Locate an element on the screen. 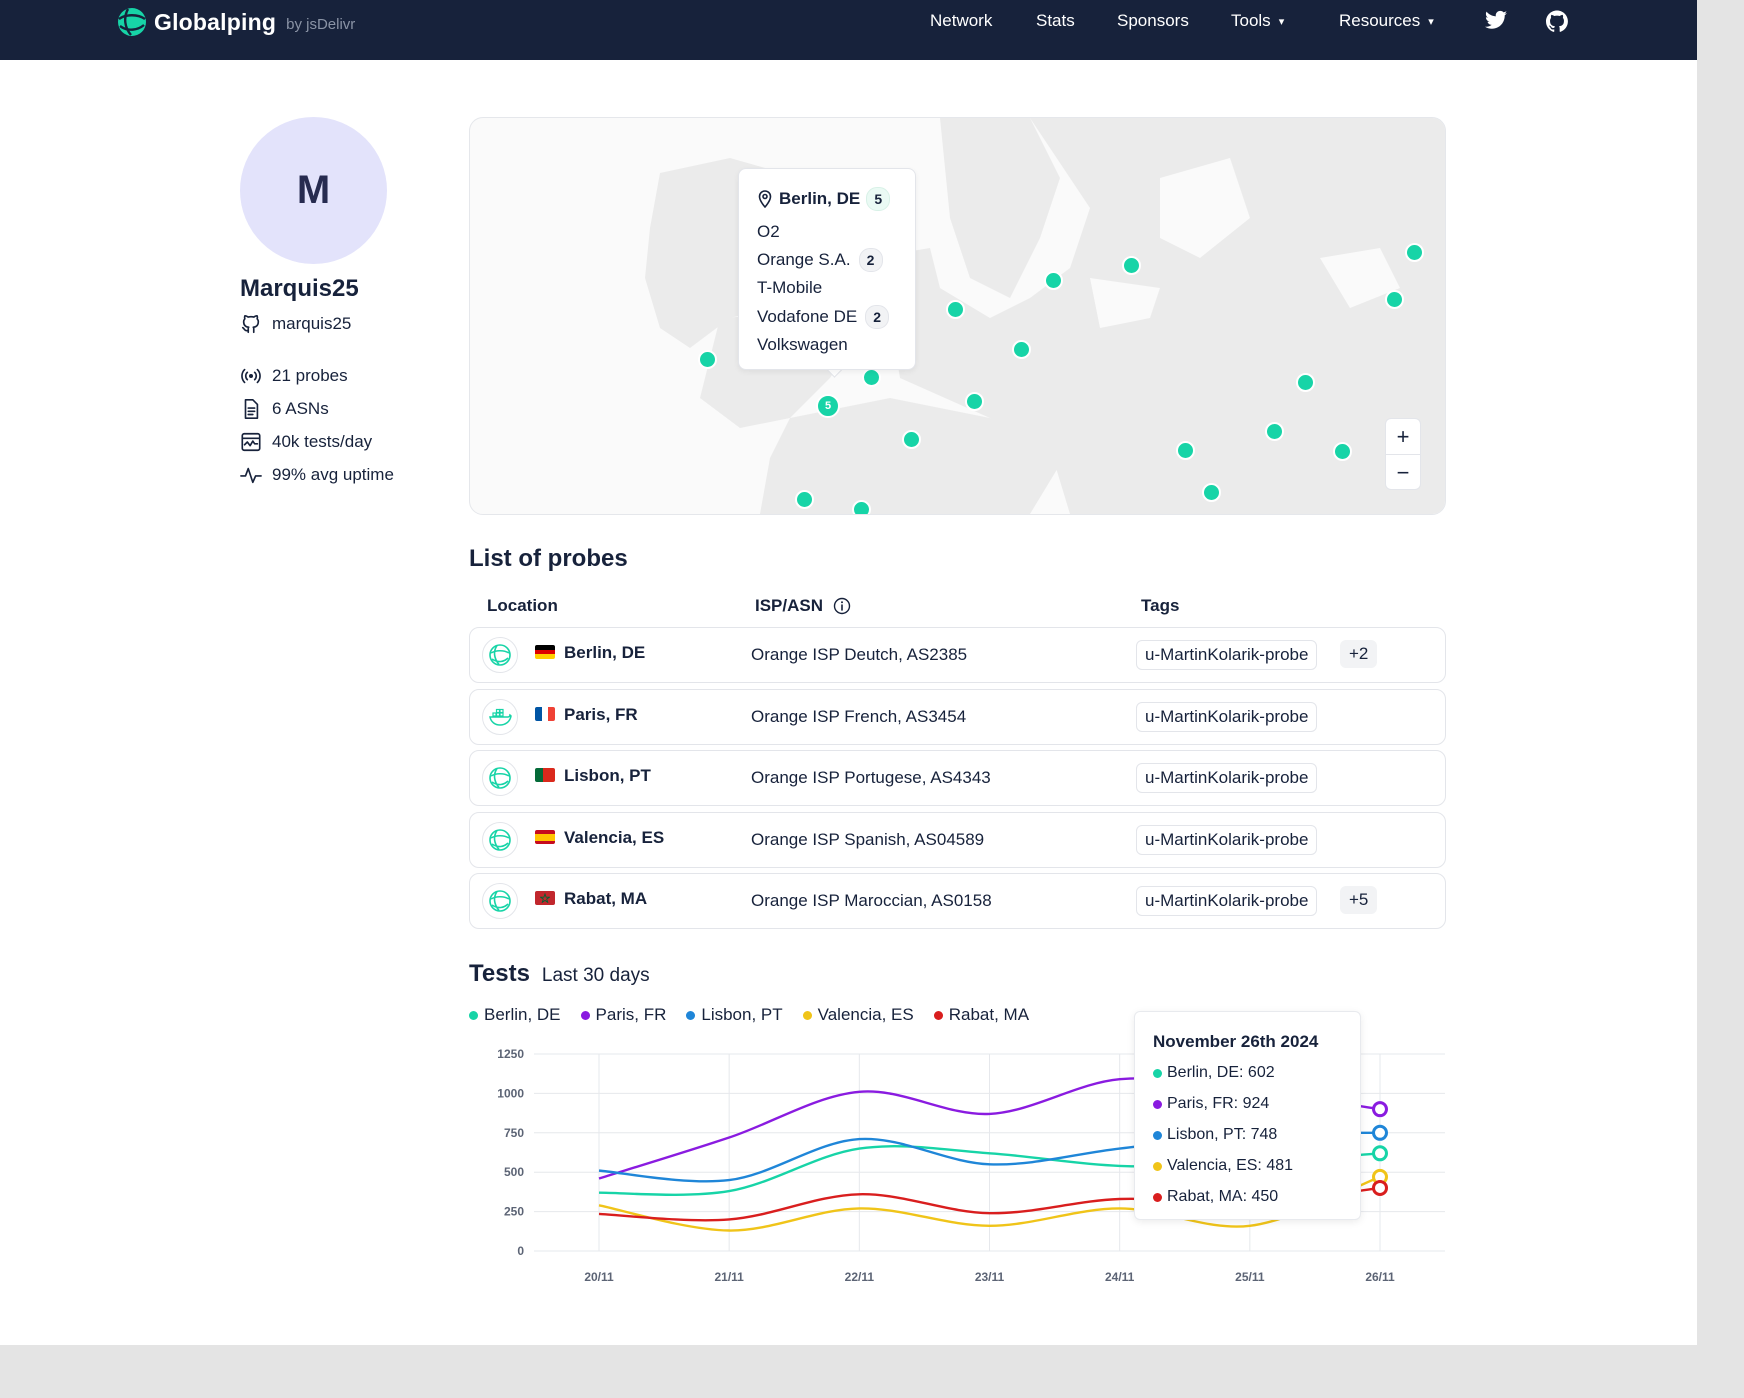 This screenshot has width=1744, height=1398. probe-isp: Orange ISP Portugese, AS4343 is located at coordinates (871, 777).